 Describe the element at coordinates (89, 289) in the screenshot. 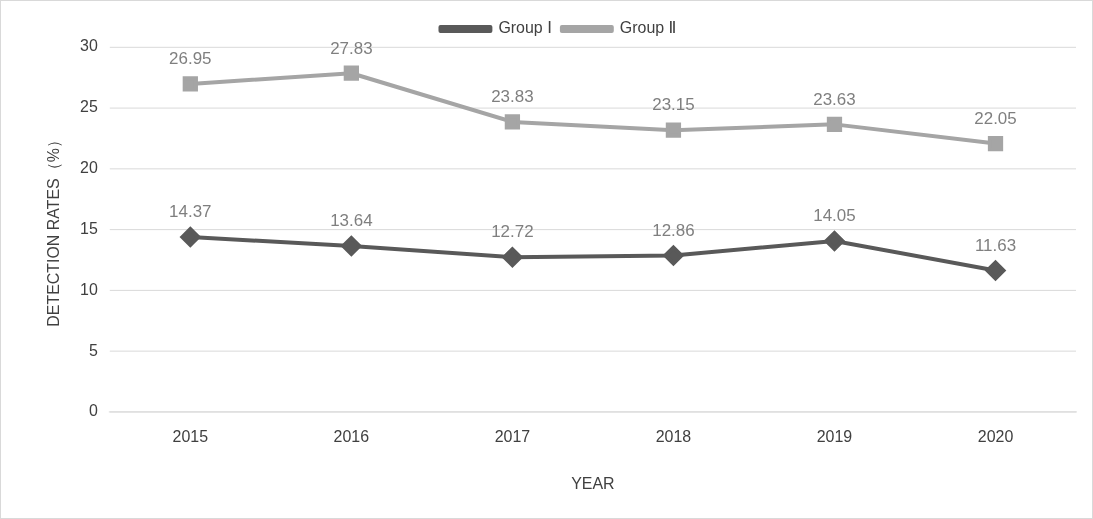

I see `y-tick-label: 10` at that location.